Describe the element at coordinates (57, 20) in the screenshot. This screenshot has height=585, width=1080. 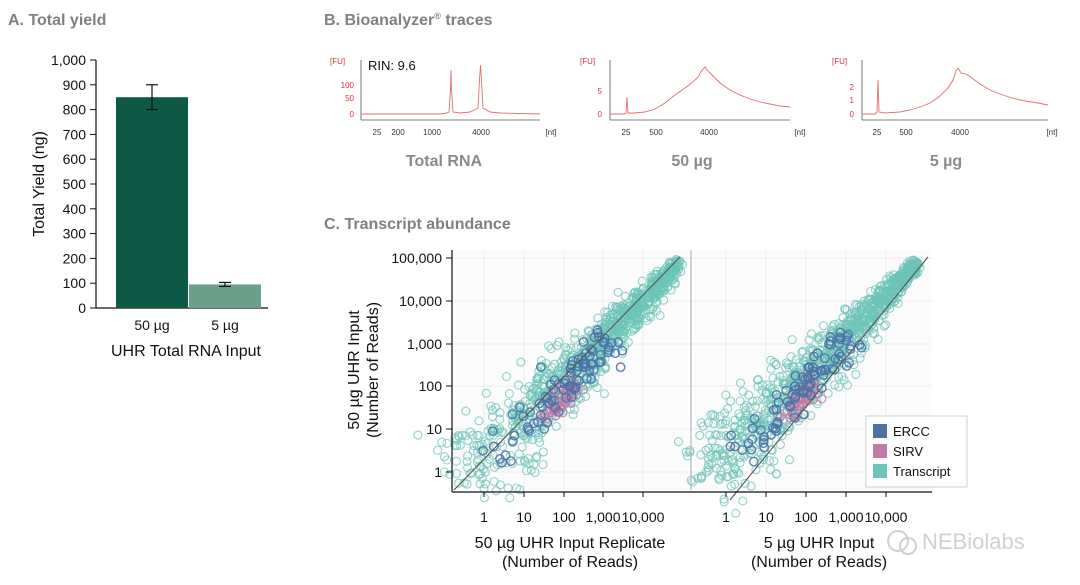
I see `panel-a-title: A. Total yield` at that location.